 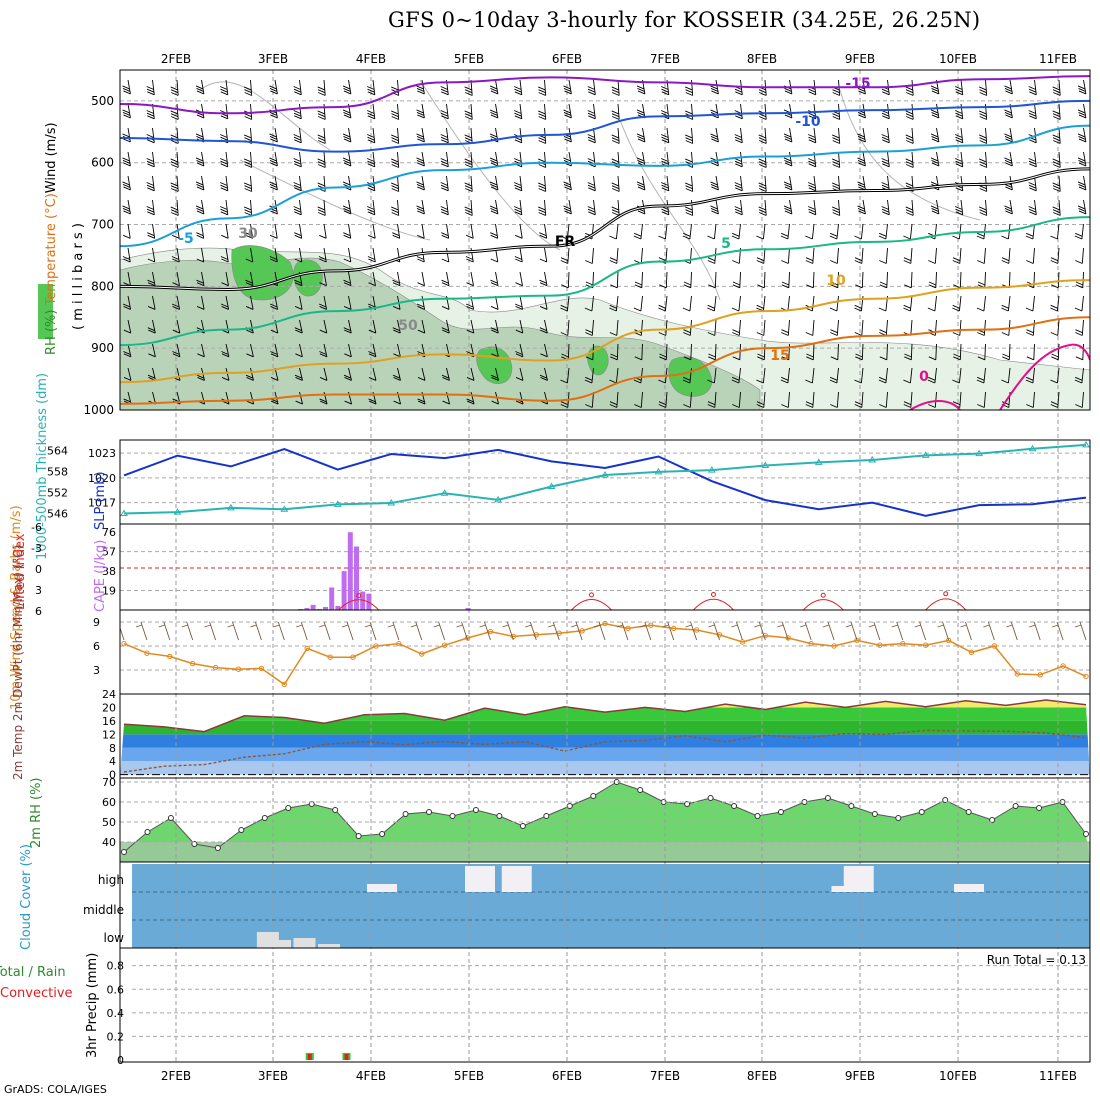 What do you see at coordinates (309, 1056) in the screenshot?
I see `precip-convective-bar` at bounding box center [309, 1056].